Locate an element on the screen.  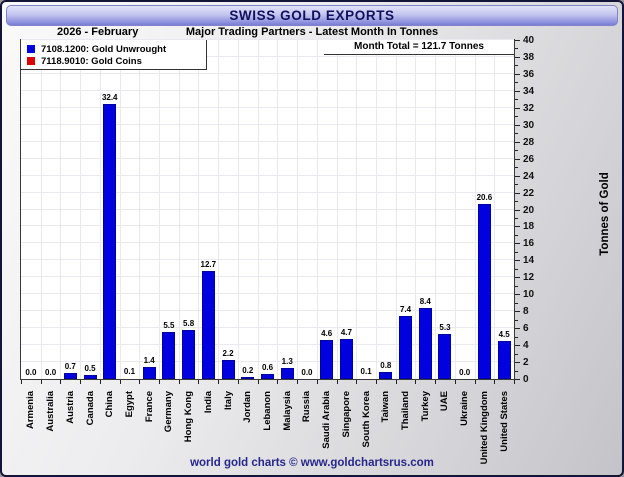
legend-swatch-icon is located at coordinates (31, 49).